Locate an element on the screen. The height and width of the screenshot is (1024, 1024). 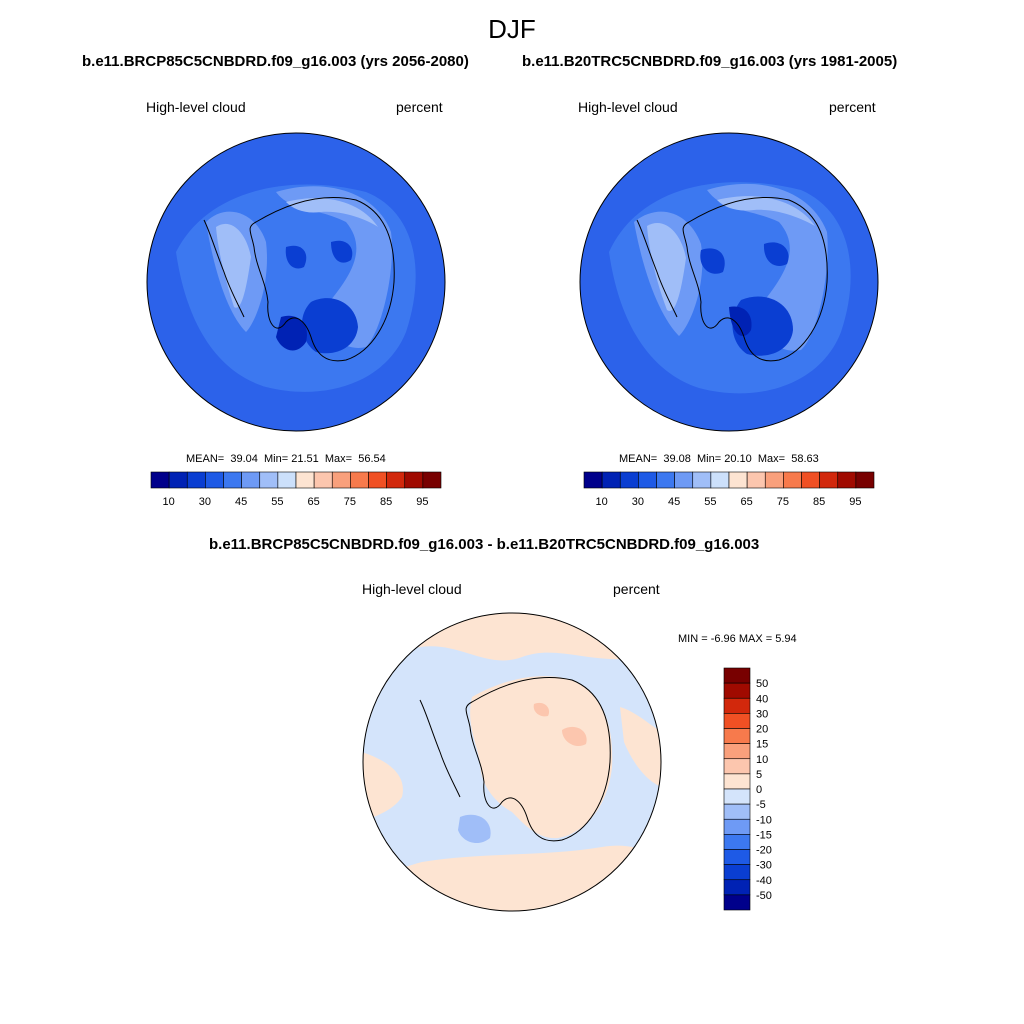
diff-colorbar-tick-label: 20 is located at coordinates (762, 730).